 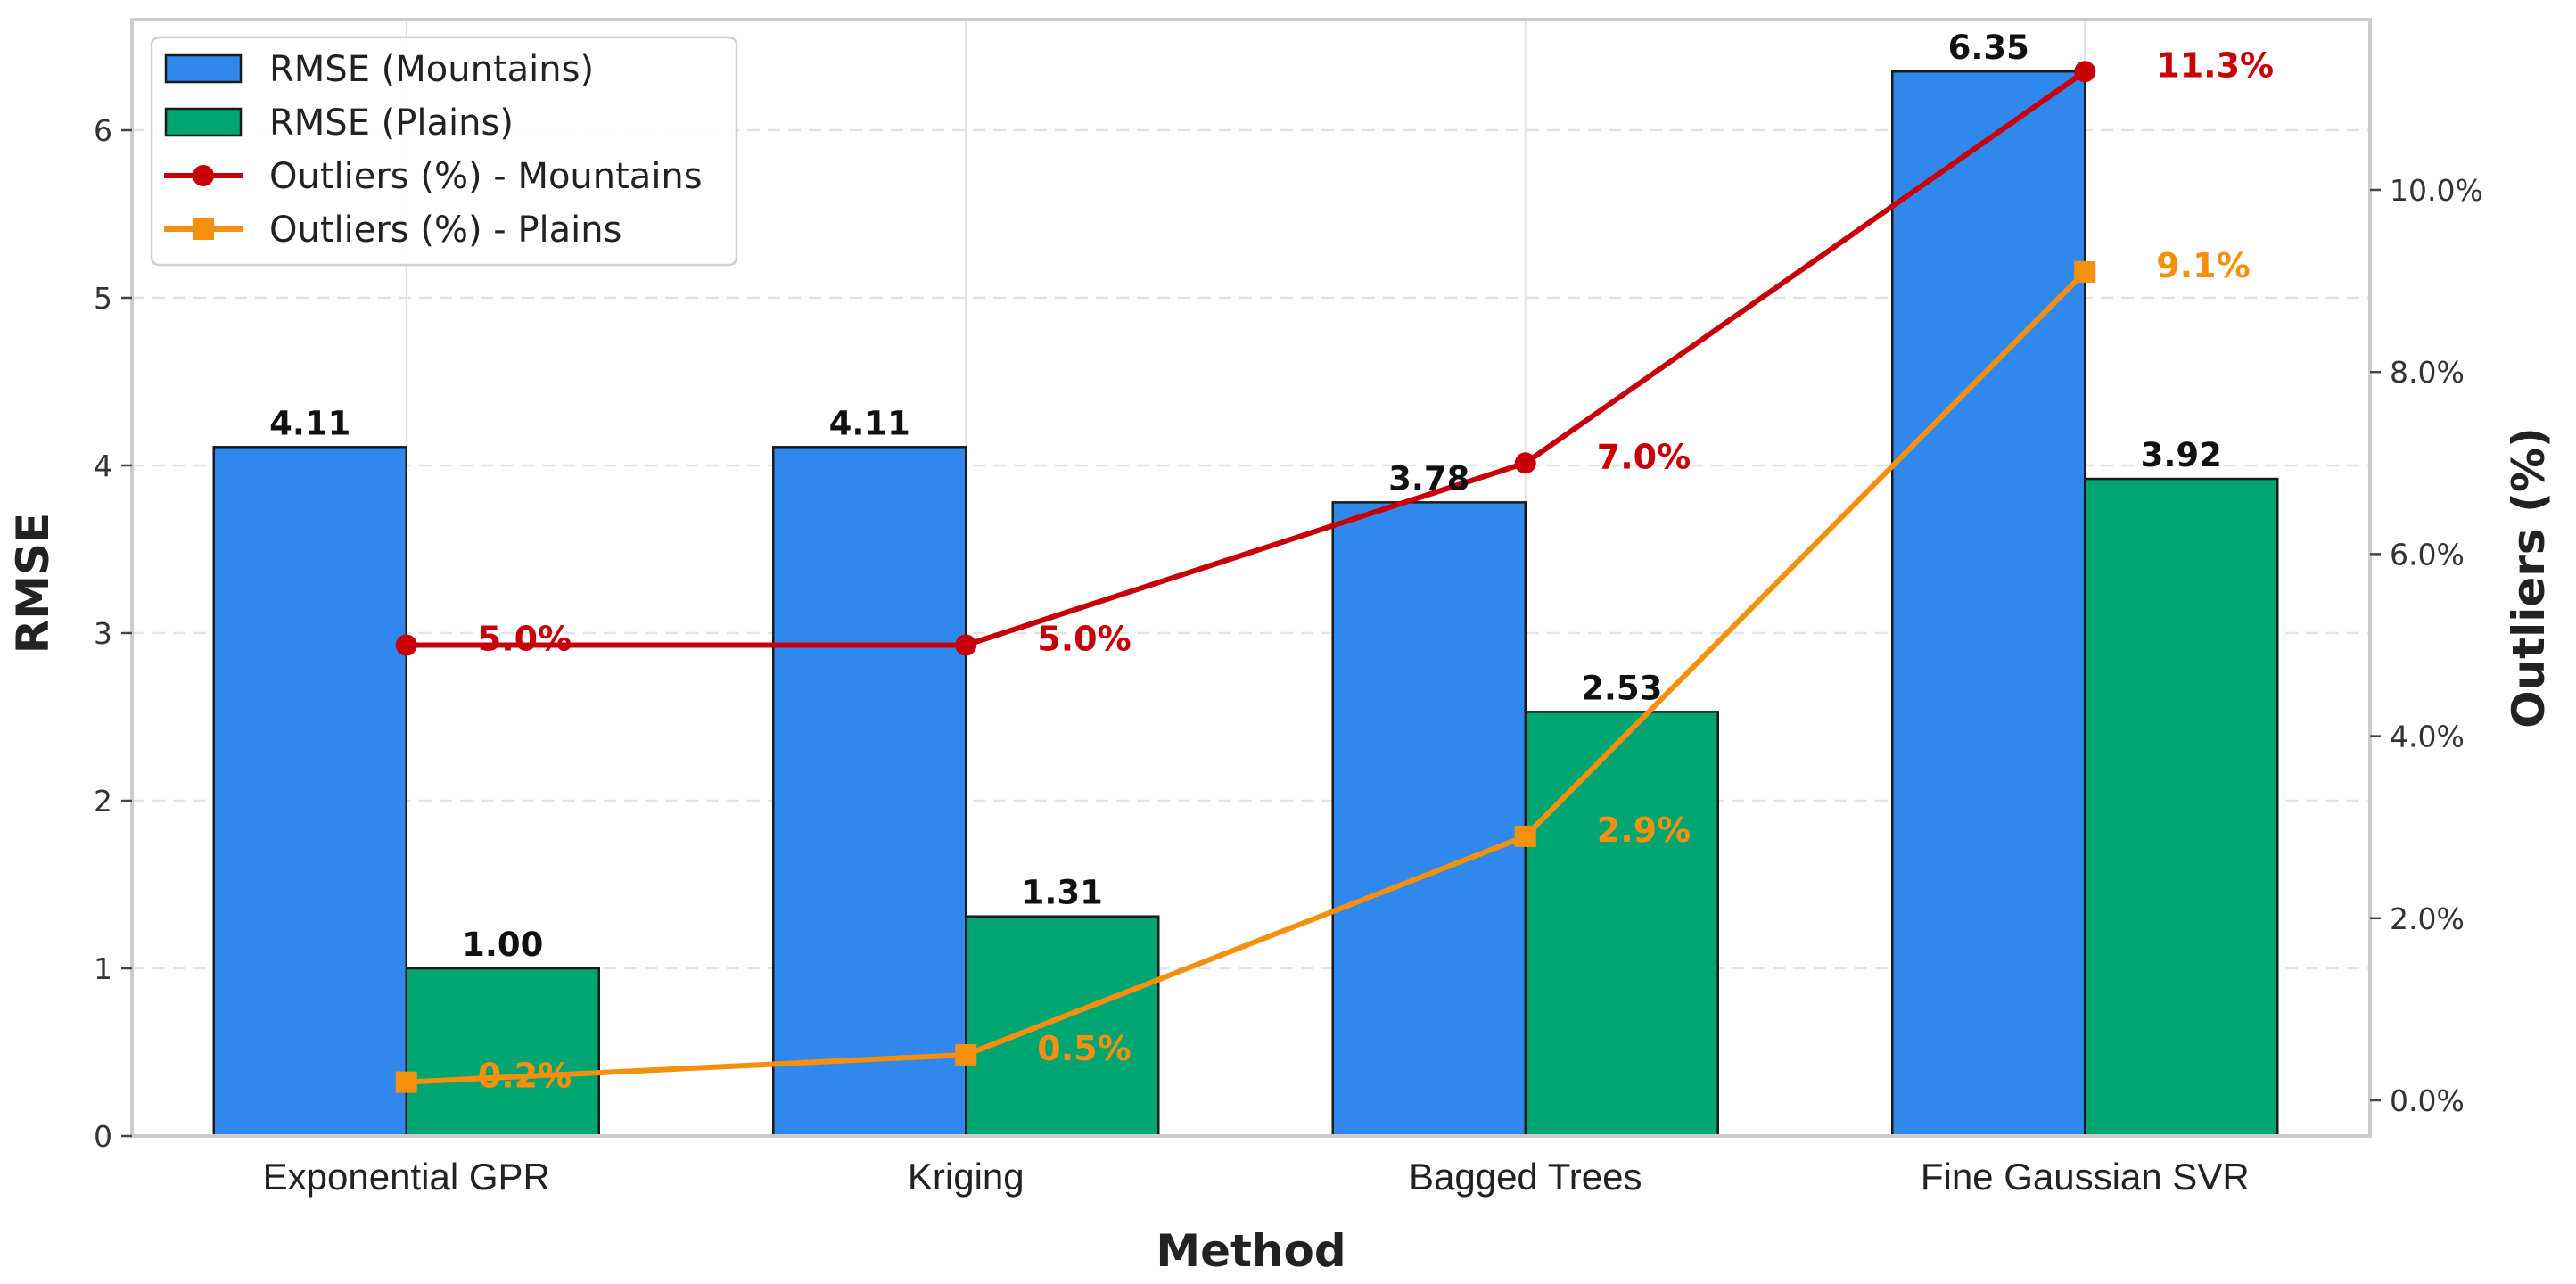 What do you see at coordinates (431, 69) in the screenshot?
I see `legend-label: RMSE (Mountains)` at bounding box center [431, 69].